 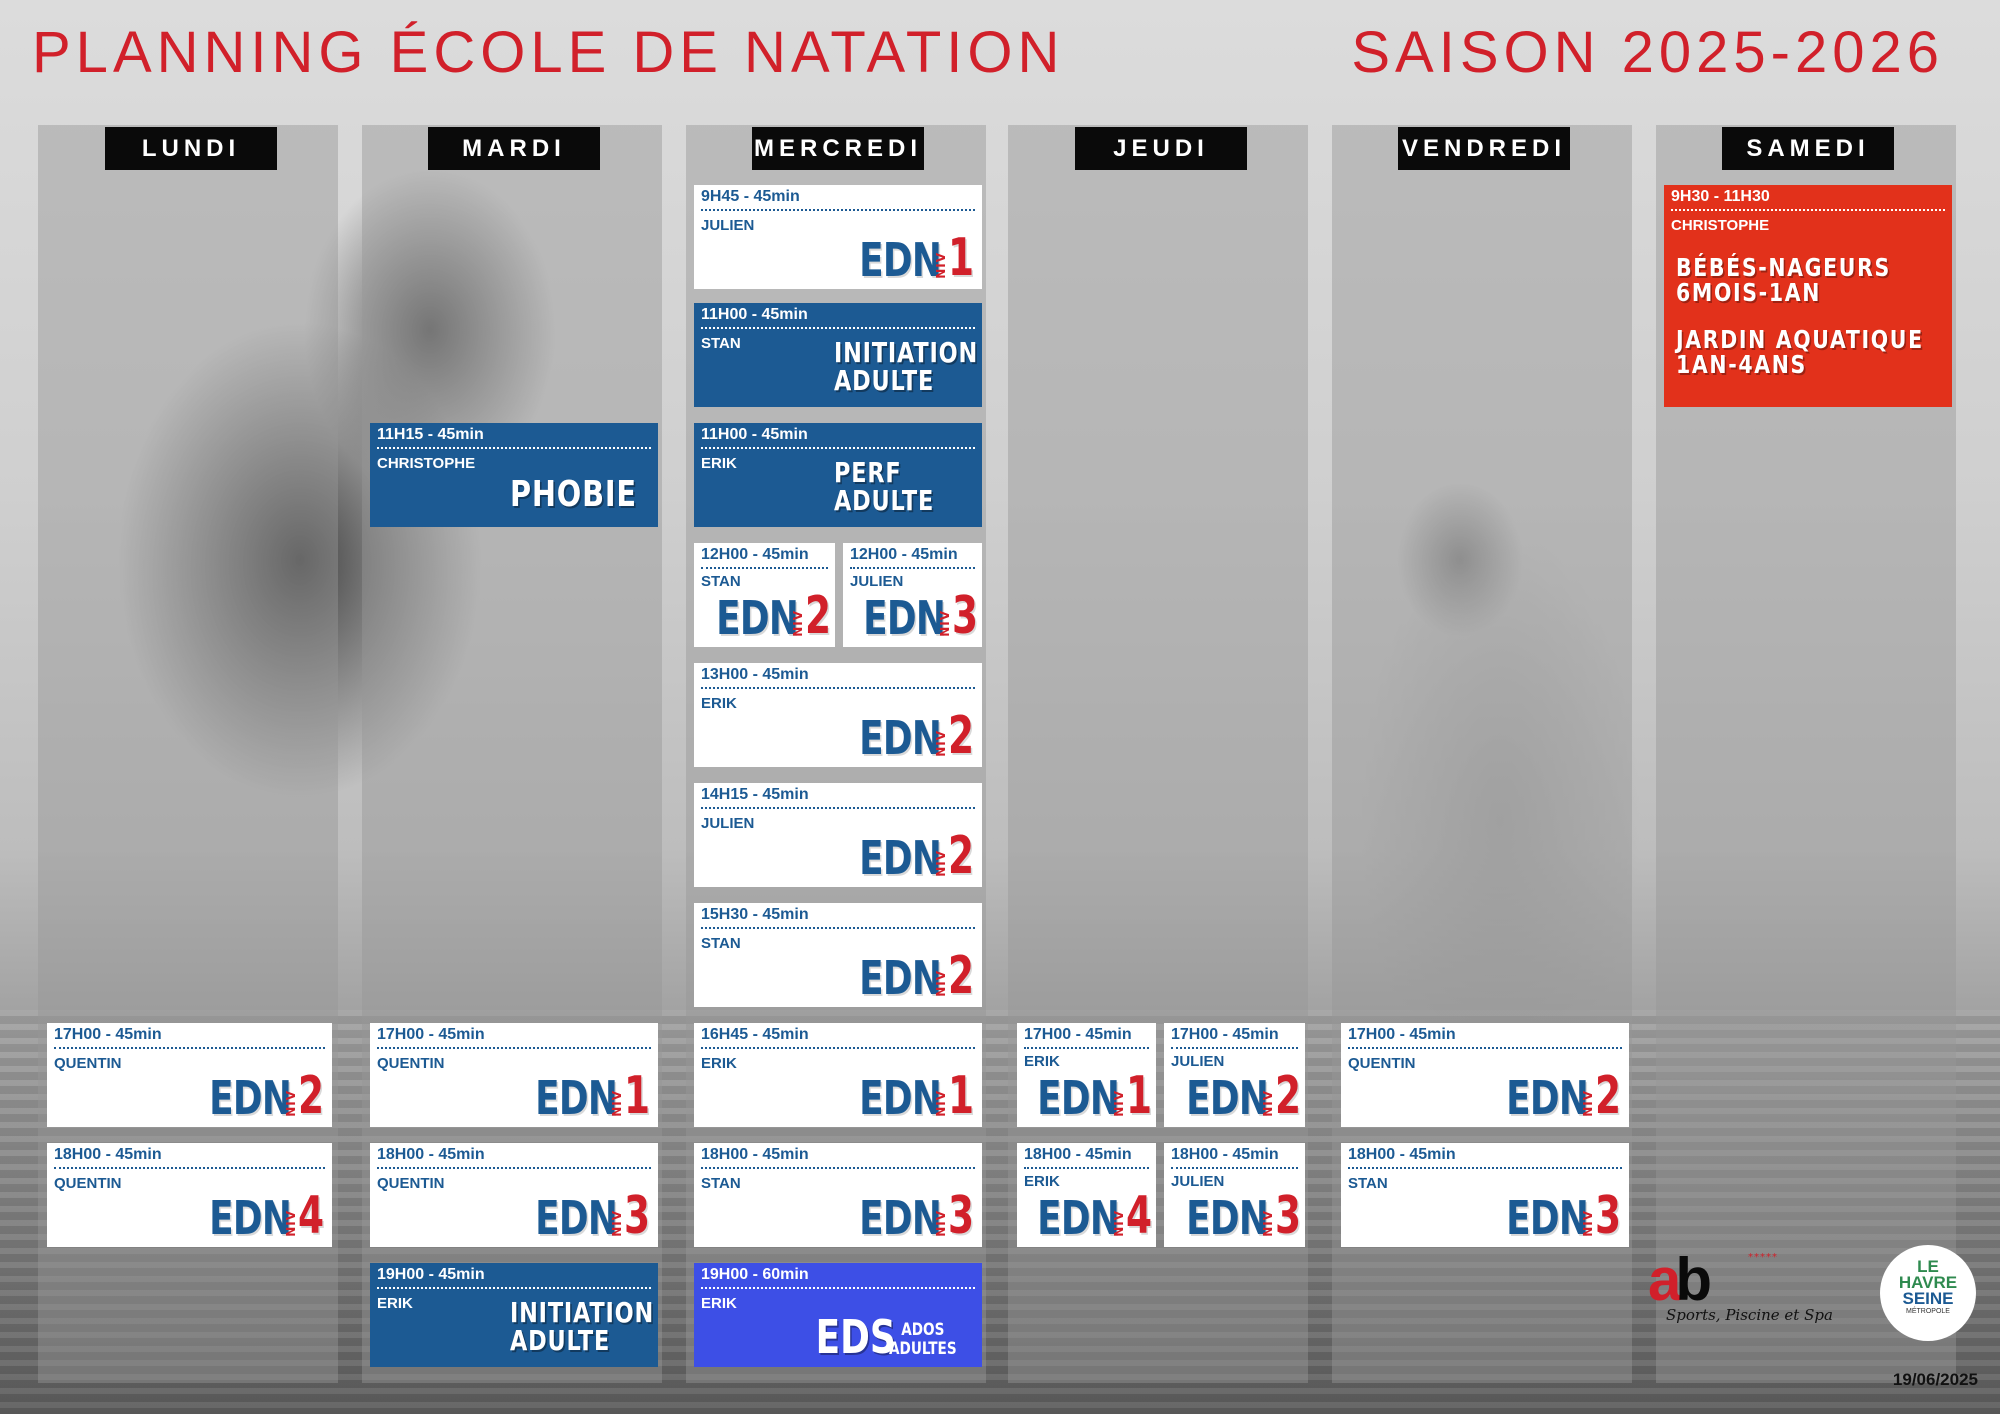 What do you see at coordinates (1484, 148) in the screenshot?
I see `day-header-vendredi: VENDREDI` at bounding box center [1484, 148].